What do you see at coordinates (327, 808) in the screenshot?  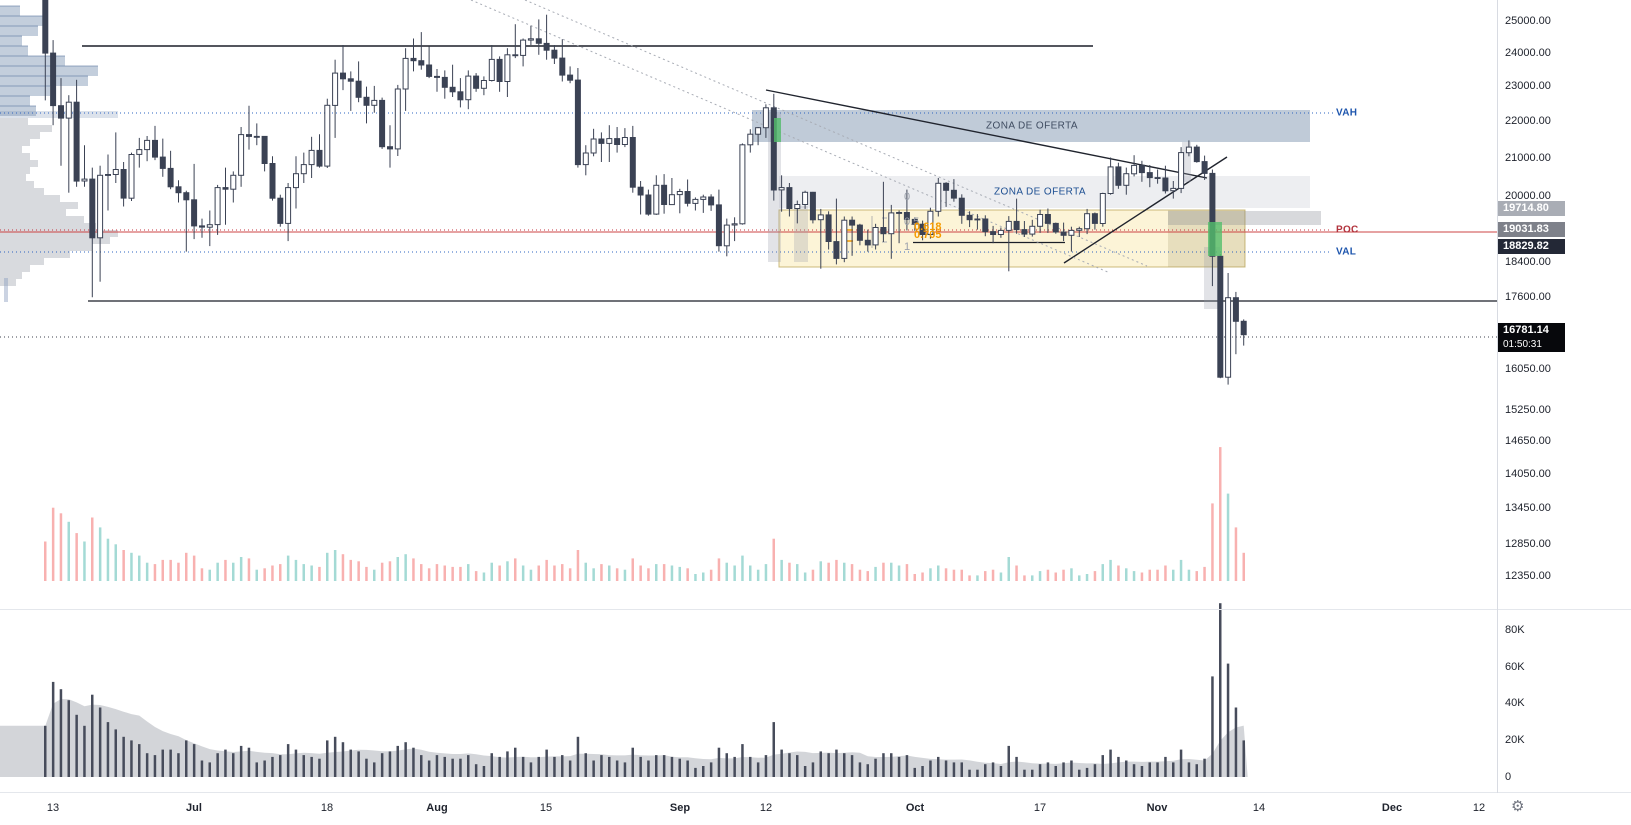 I see `time-axis-day-label: 18` at bounding box center [327, 808].